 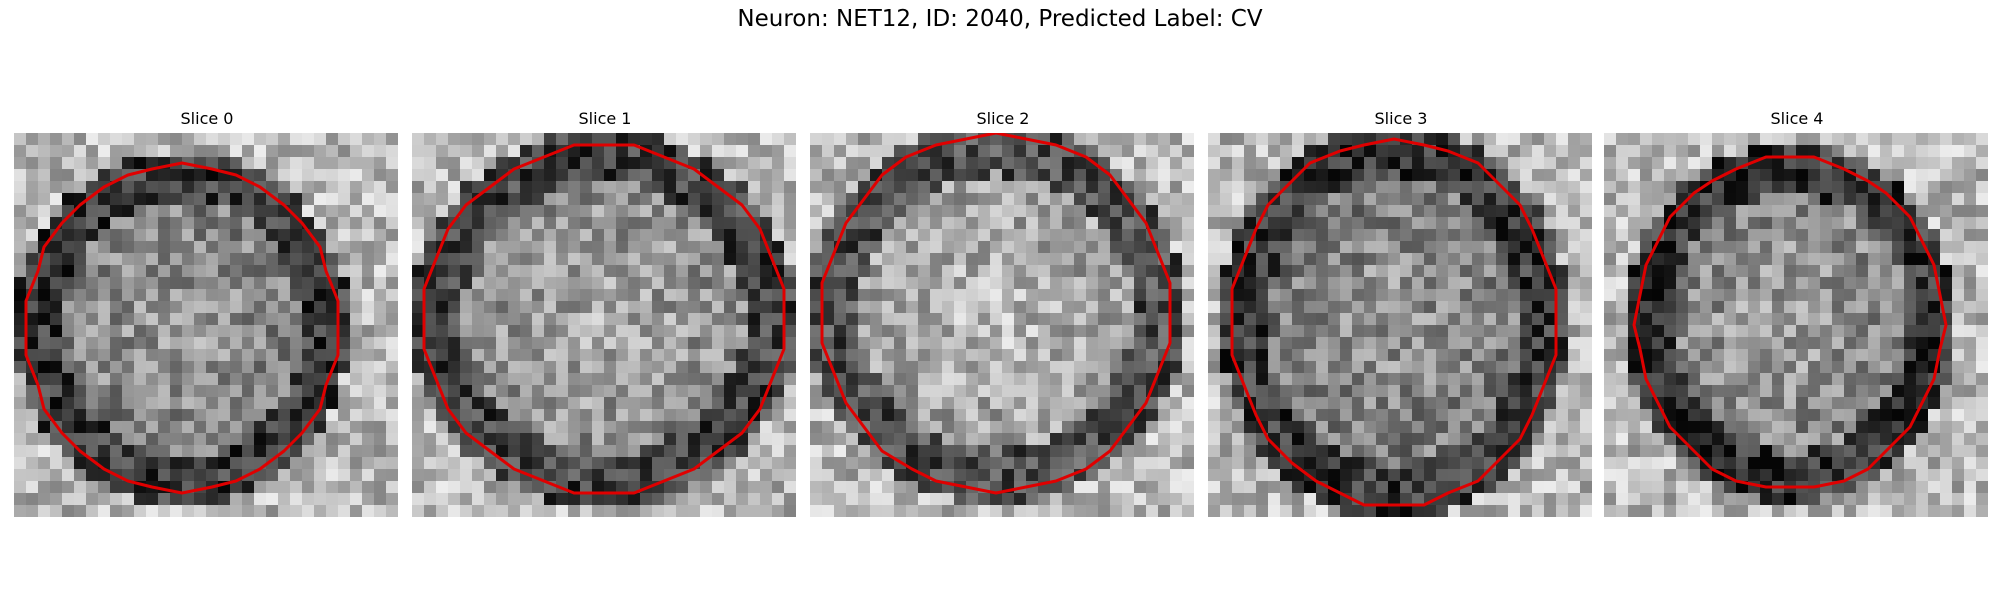 I want to click on slice-panel-2: Slice 2, so click(x=1003, y=312).